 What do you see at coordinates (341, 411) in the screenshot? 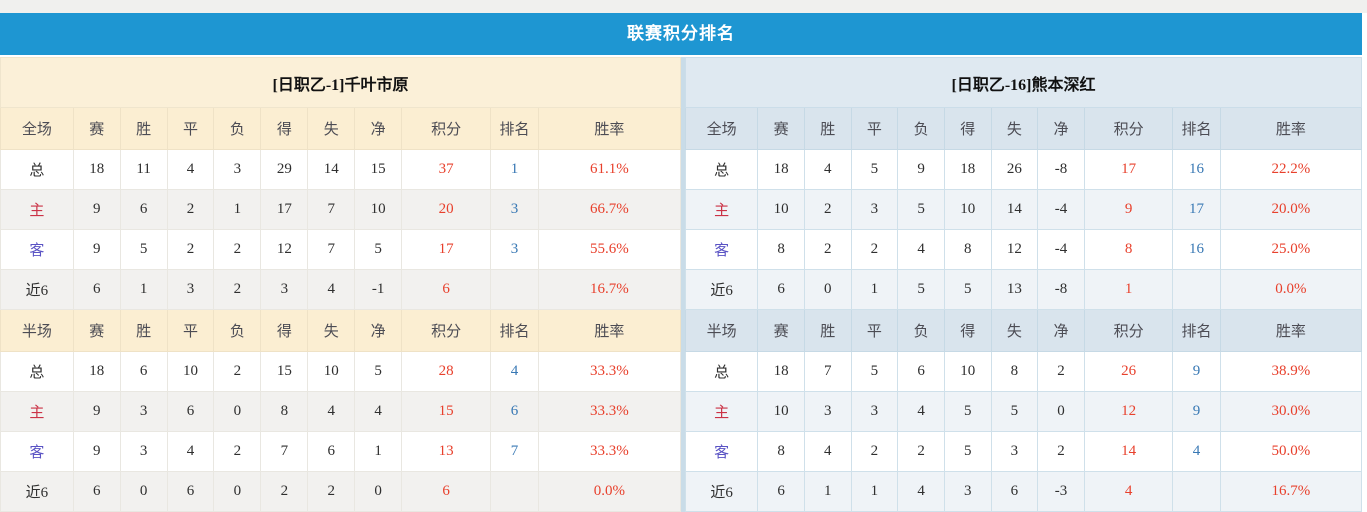
I see `table-row: 主 9 3 6 0 8 4 4 15 6 33.3%` at bounding box center [341, 411].